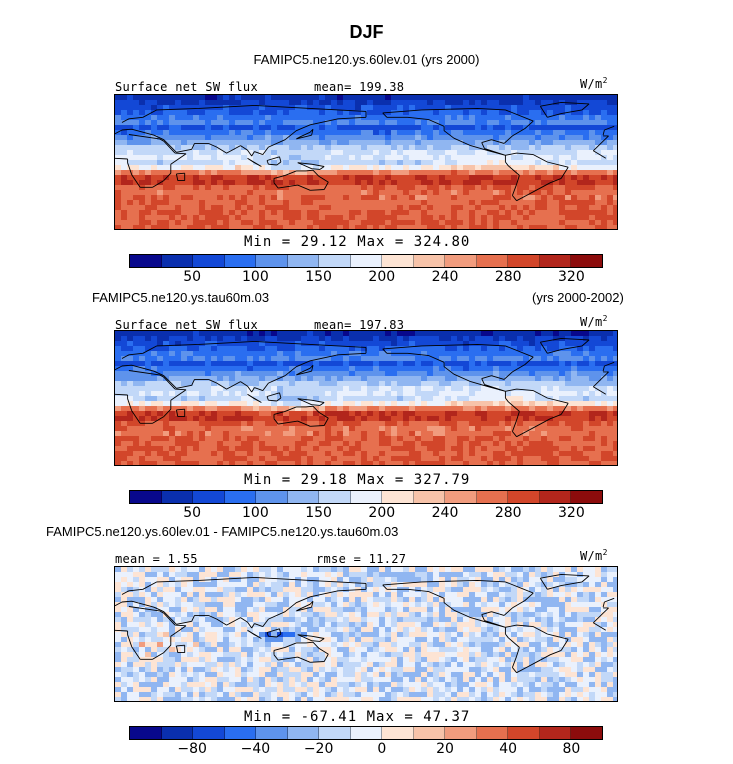 The image size is (733, 764). I want to click on colorbar-tick-label: 320, so click(571, 513).